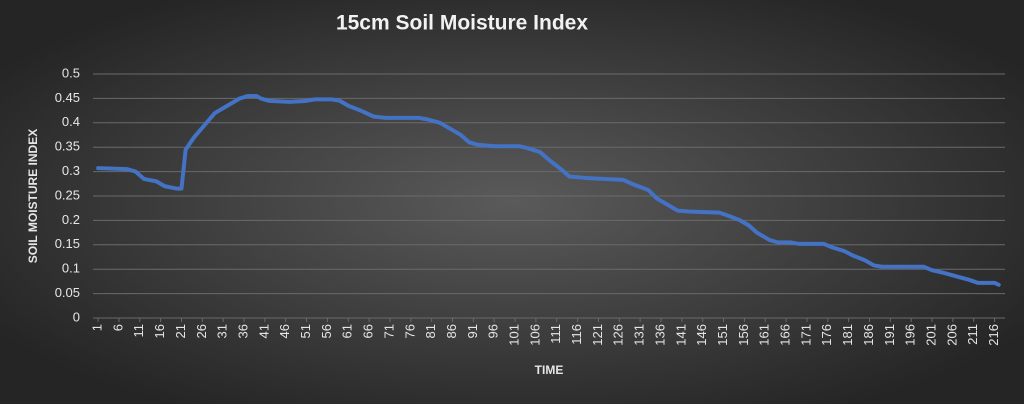  Describe the element at coordinates (722, 335) in the screenshot. I see `x-tick-label: 151` at that location.